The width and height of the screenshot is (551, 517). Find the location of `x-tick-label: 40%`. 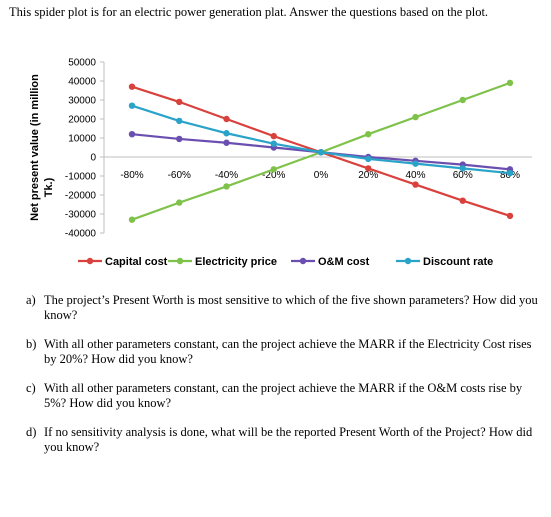

x-tick-label: 40% is located at coordinates (415, 175).